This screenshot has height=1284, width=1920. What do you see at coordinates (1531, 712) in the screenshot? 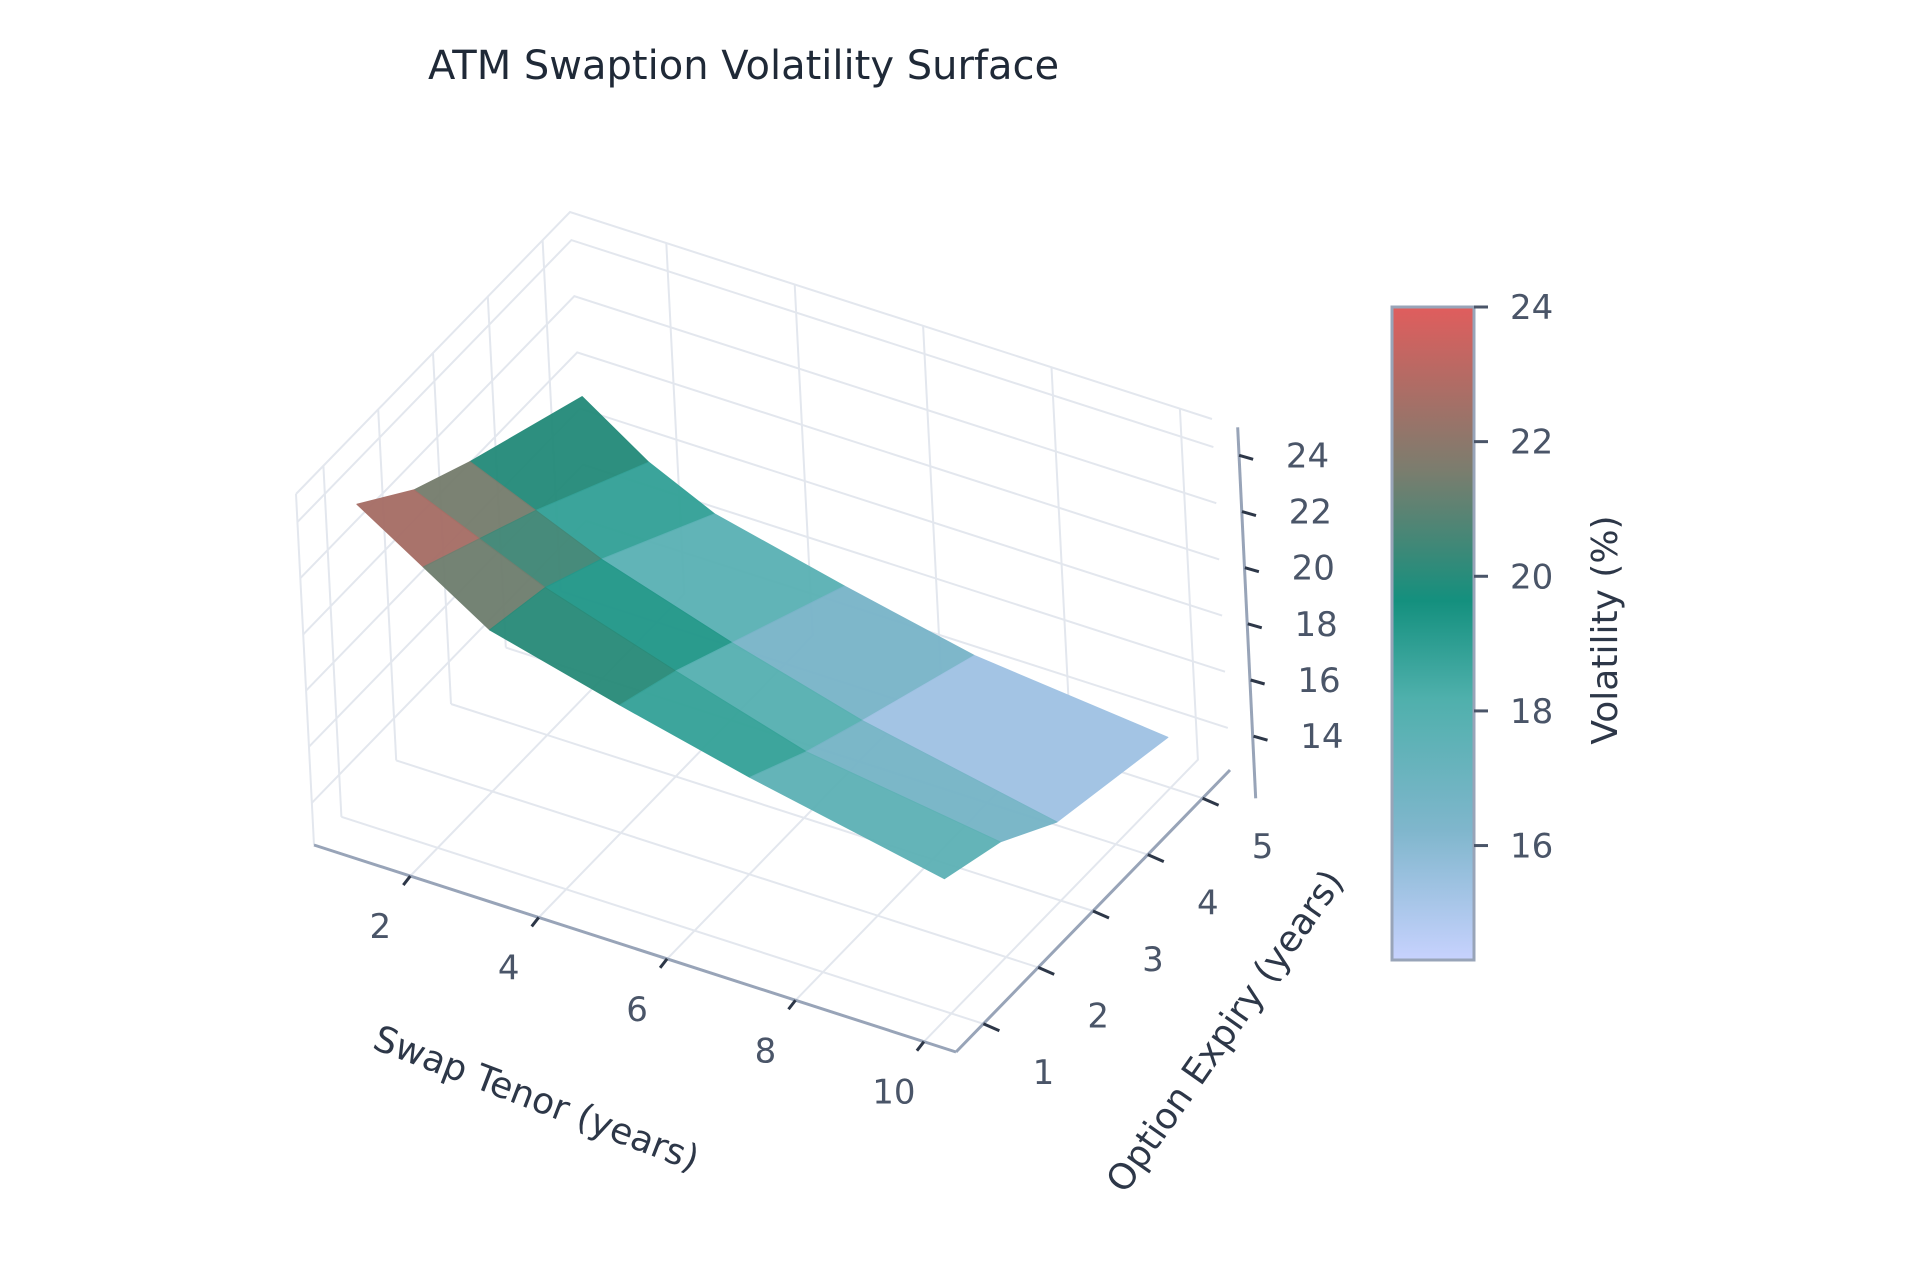
I see `colorbar-tick-label: 18` at bounding box center [1531, 712].